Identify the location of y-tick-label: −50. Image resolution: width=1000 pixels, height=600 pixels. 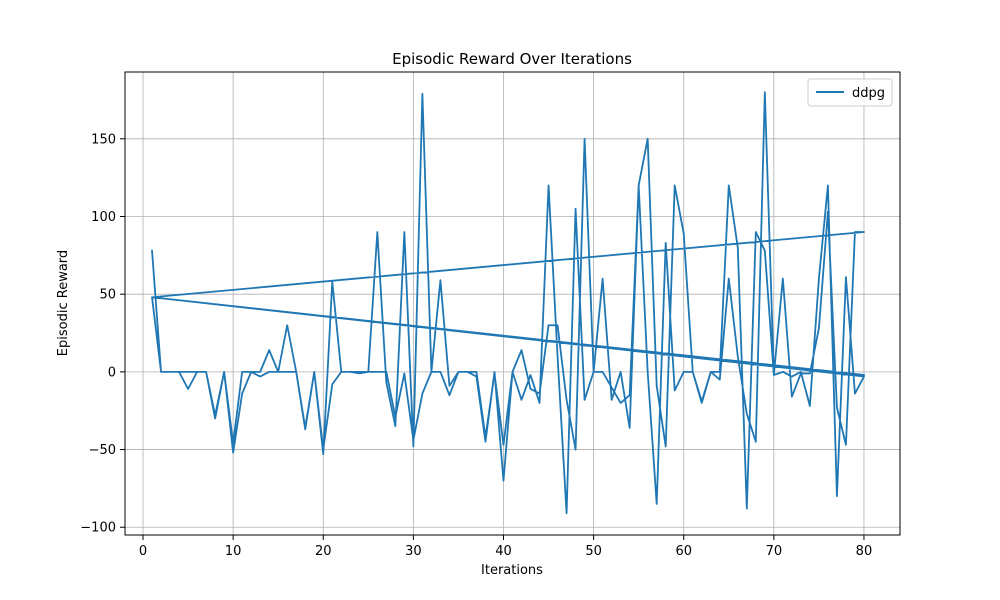
(102, 450).